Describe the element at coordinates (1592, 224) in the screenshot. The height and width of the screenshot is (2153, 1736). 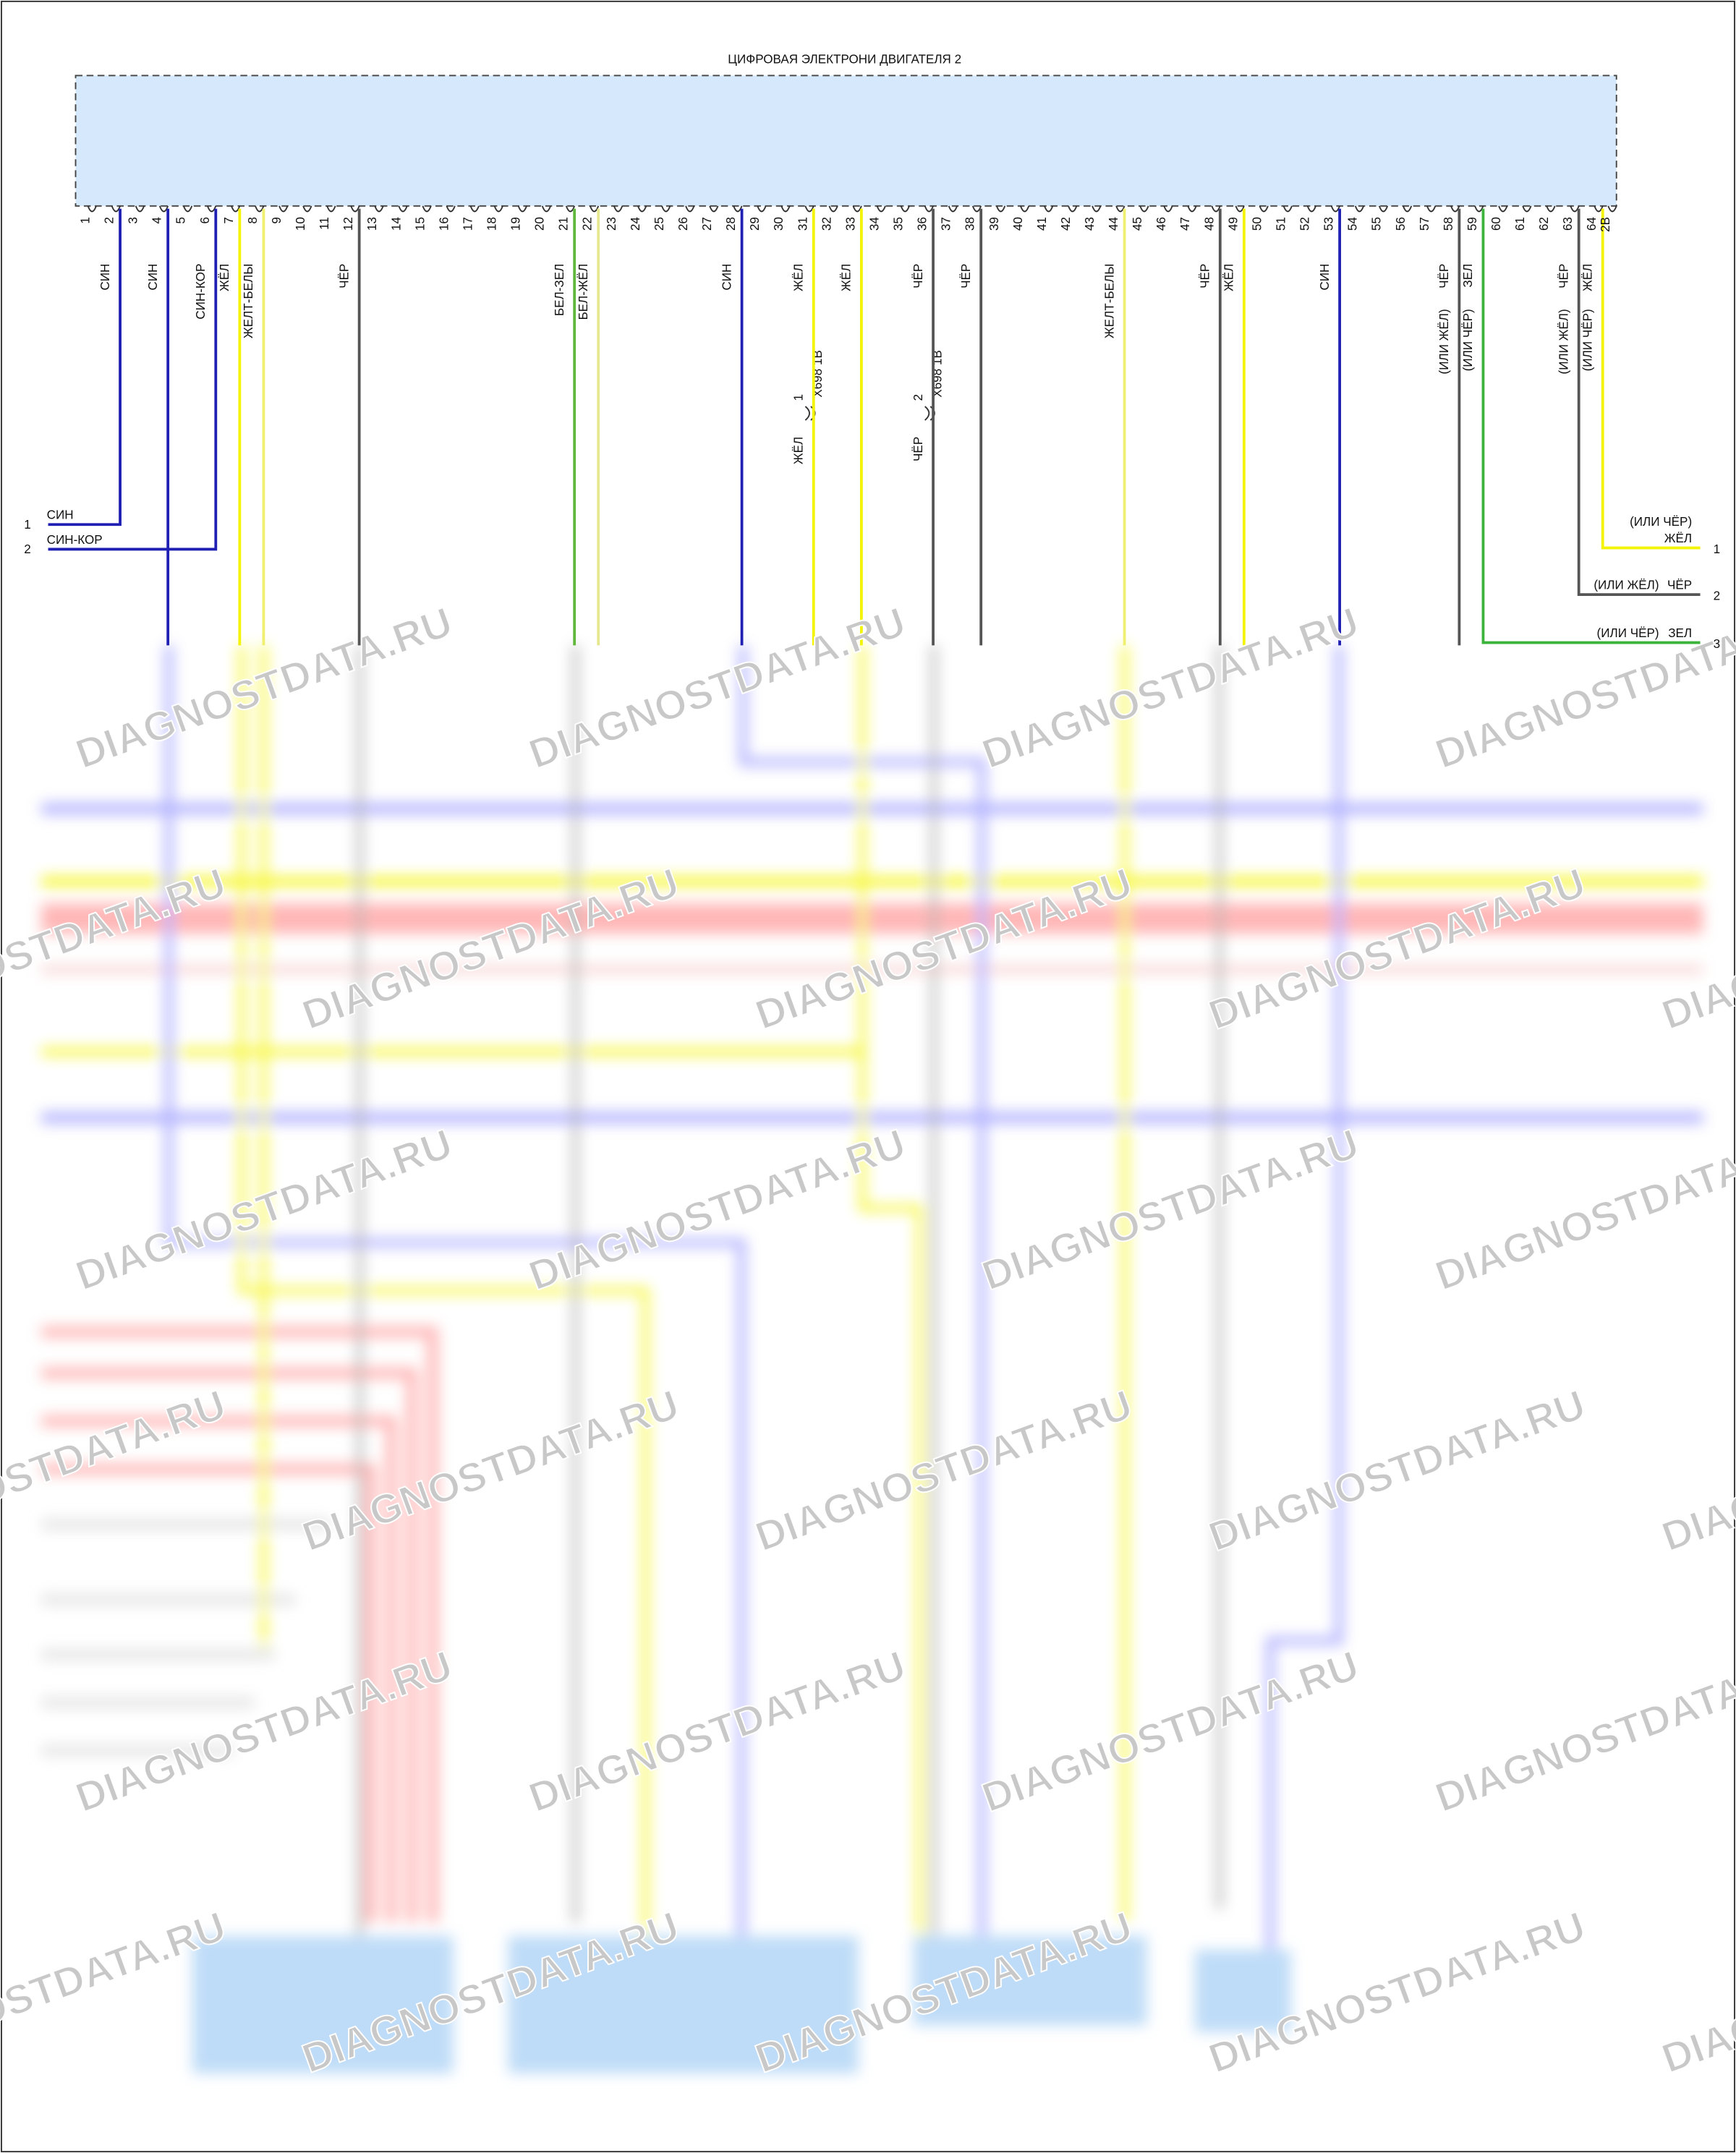
I see `pin-number: 64` at that location.